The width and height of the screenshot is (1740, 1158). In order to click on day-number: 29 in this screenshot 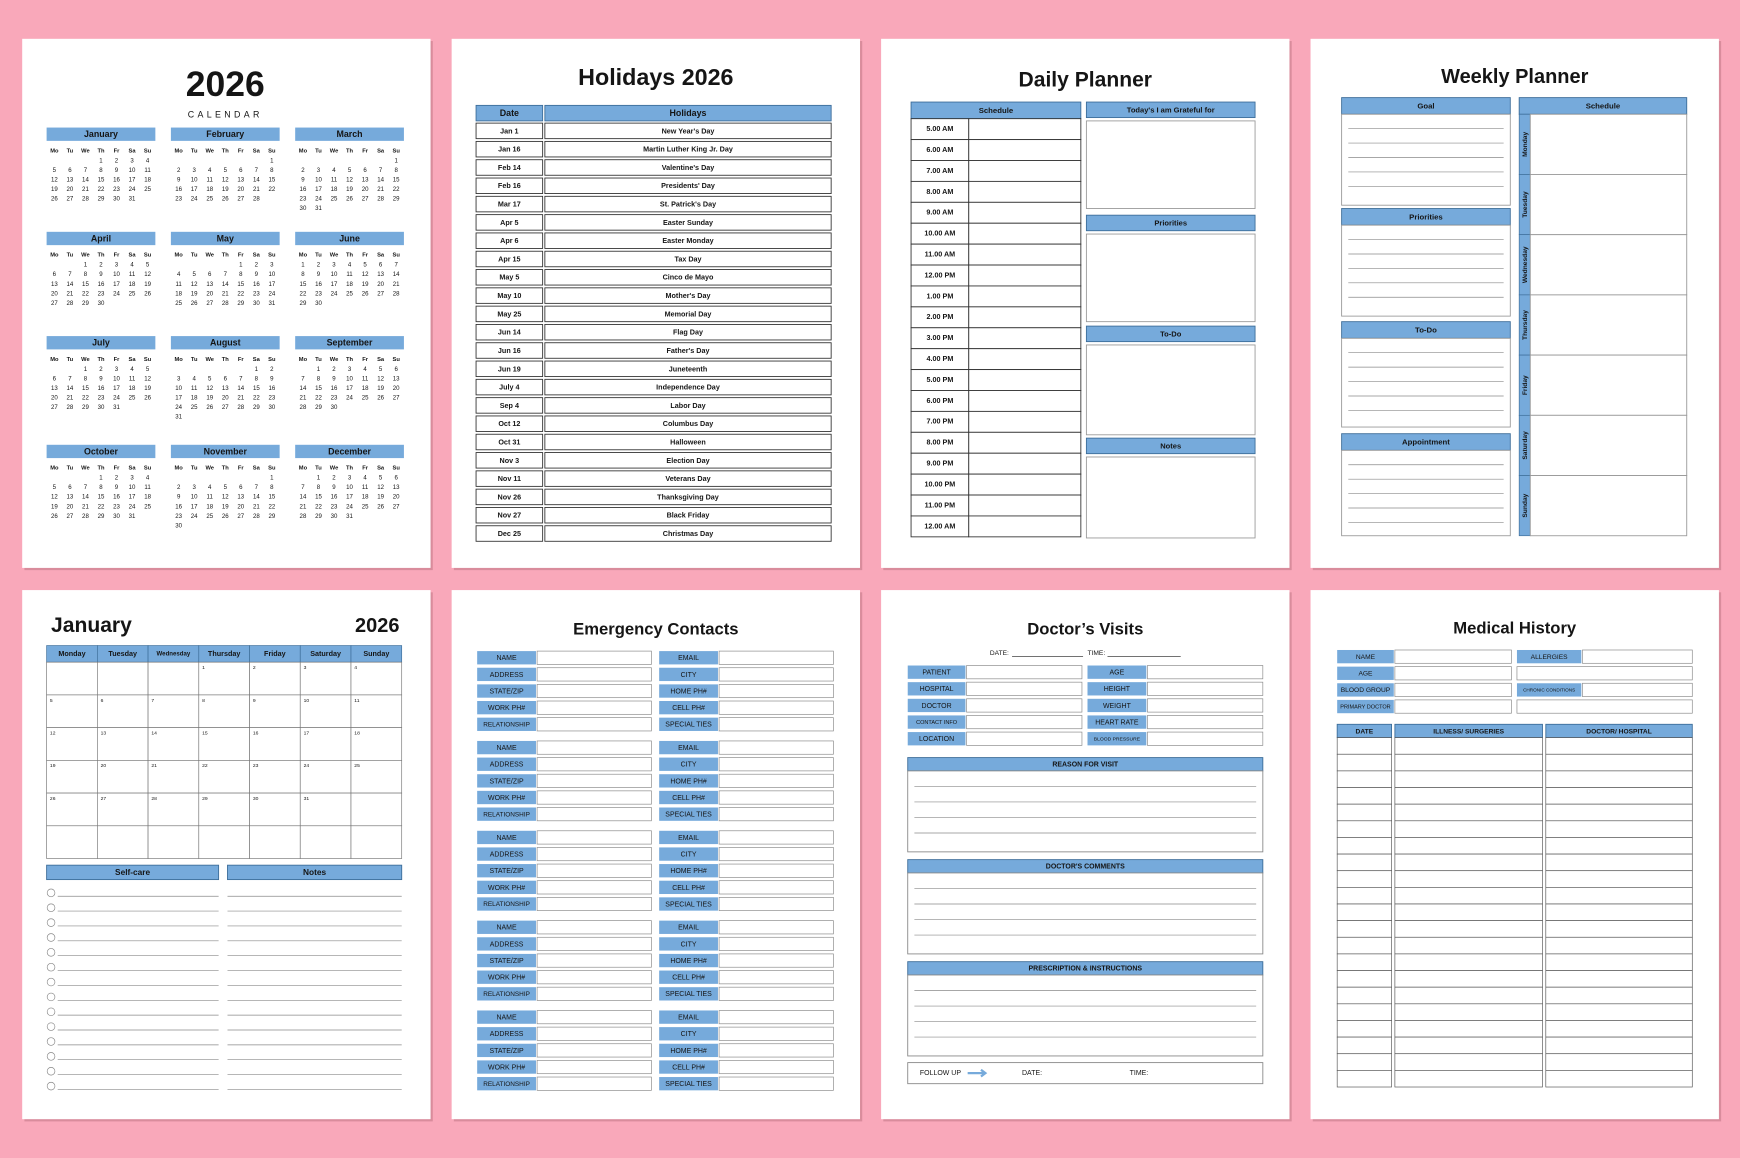, I will do `click(101, 516)`.